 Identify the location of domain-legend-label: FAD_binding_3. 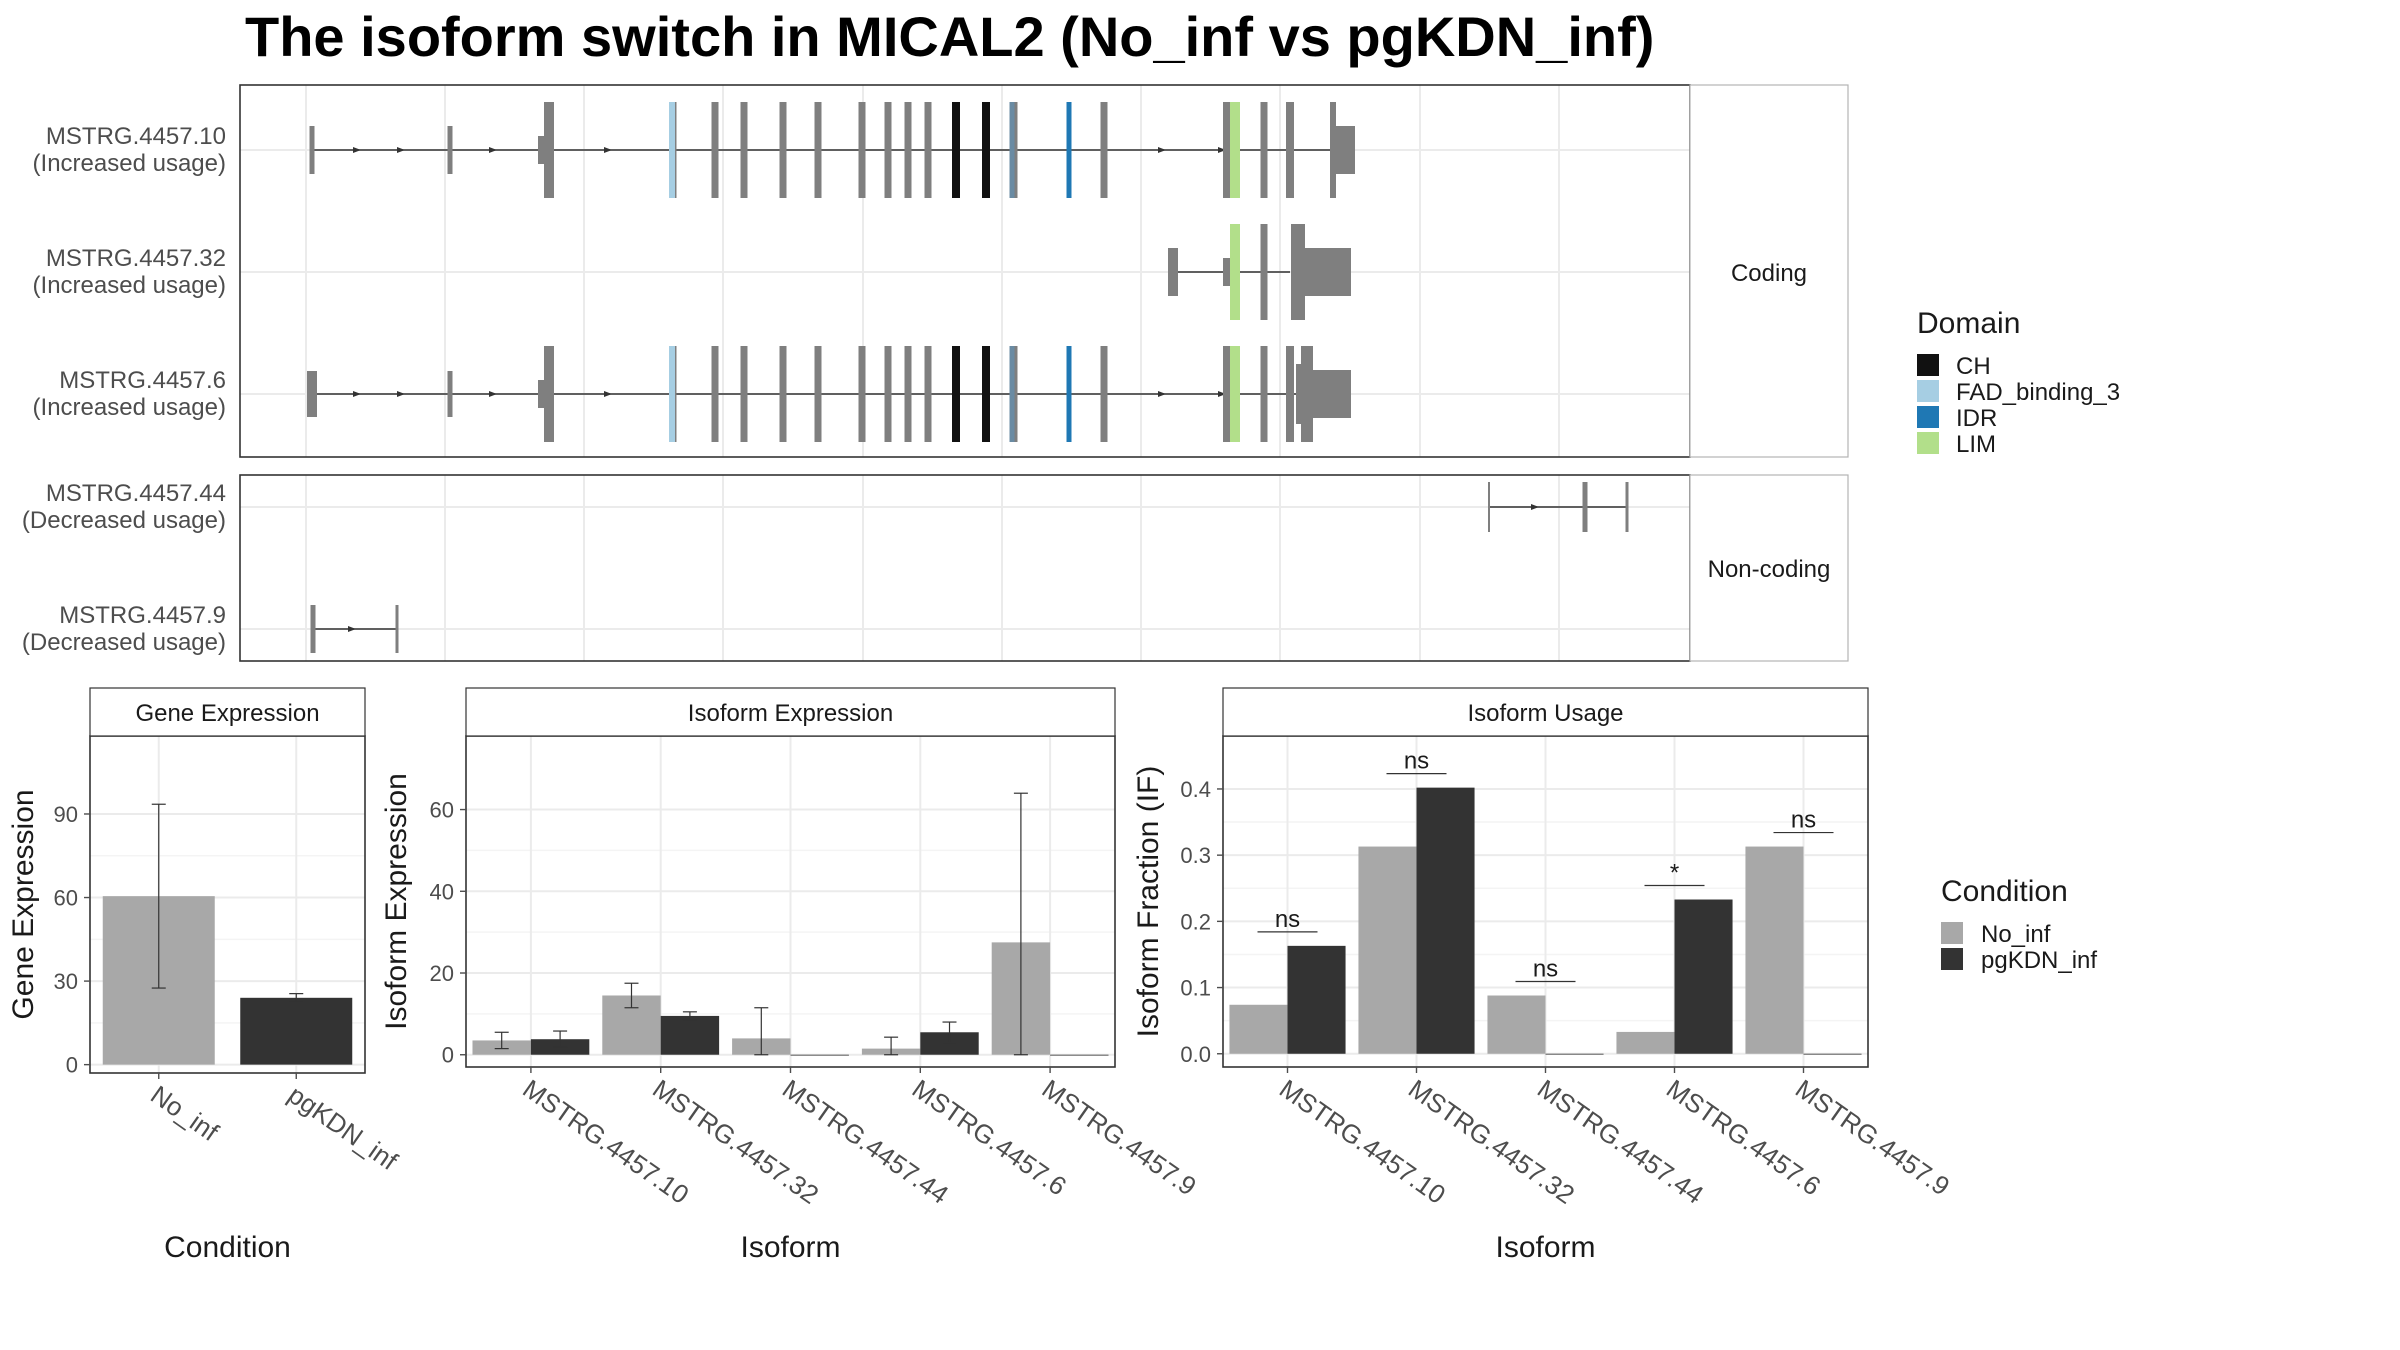
(2038, 392).